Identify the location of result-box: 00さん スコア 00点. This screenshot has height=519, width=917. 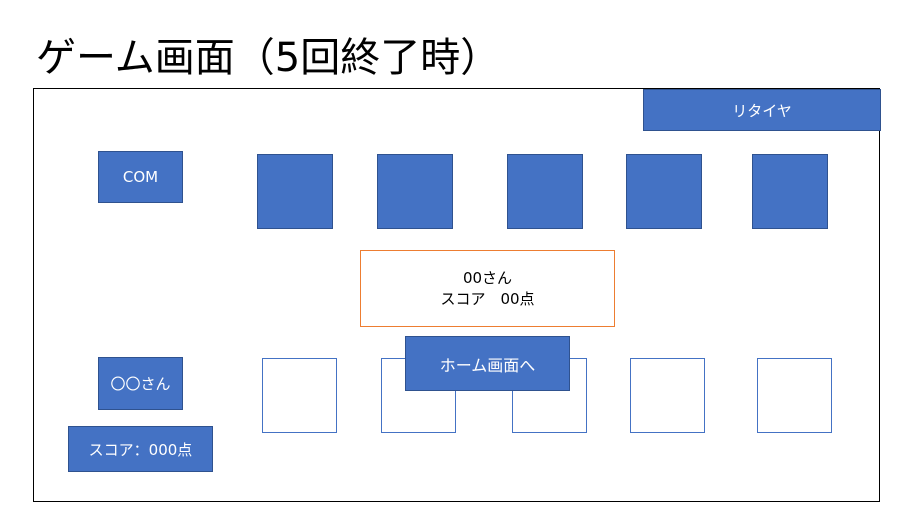
(487, 288).